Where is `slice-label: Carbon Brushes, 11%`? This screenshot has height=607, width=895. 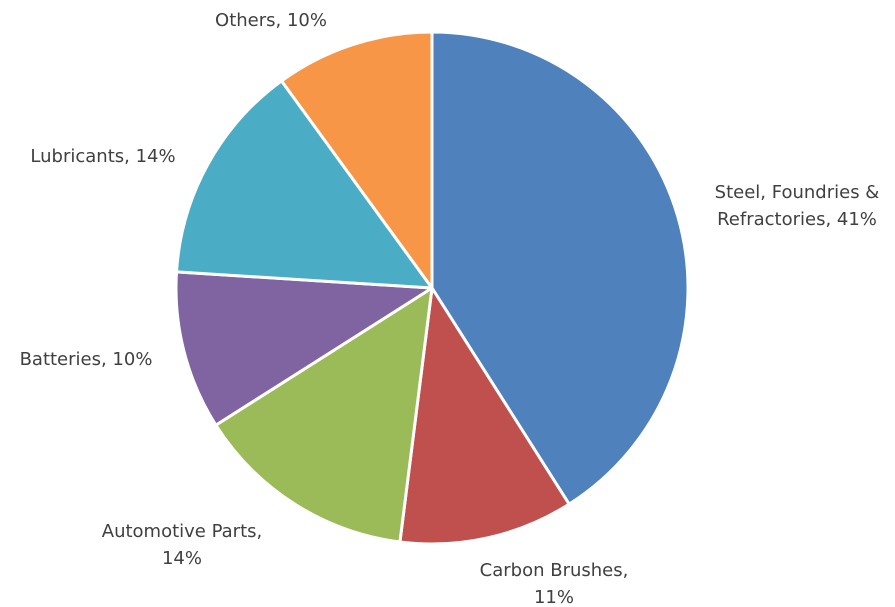
slice-label: Carbon Brushes, 11% is located at coordinates (554, 583).